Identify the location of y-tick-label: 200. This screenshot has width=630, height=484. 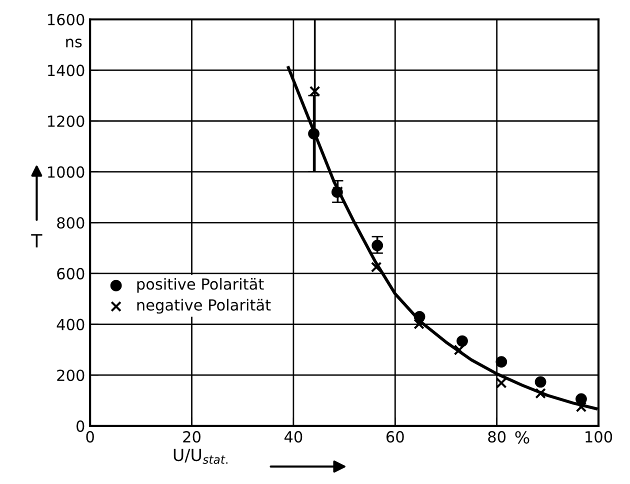
(70, 376).